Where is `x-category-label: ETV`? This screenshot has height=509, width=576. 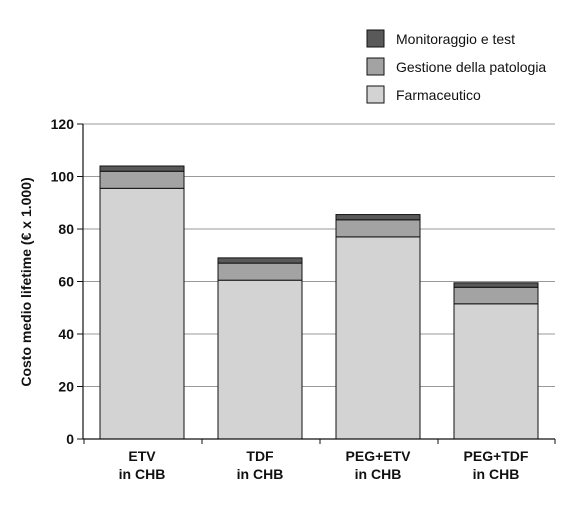
x-category-label: ETV is located at coordinates (142, 456).